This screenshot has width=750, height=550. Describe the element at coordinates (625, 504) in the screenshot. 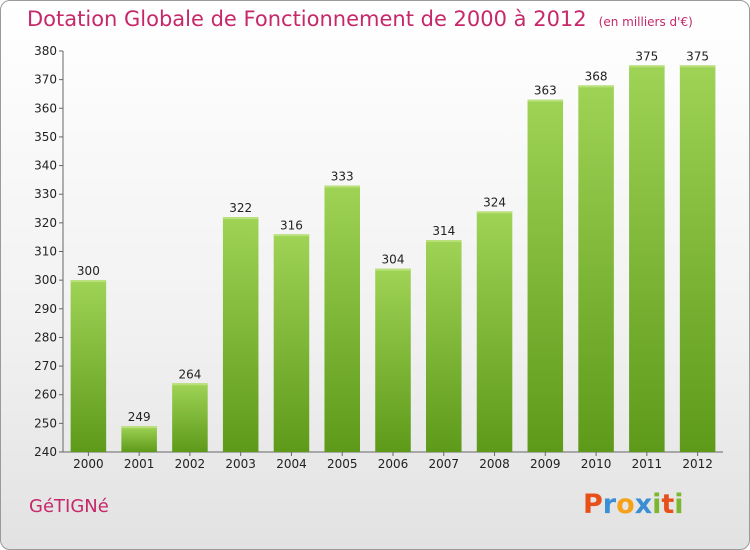

I see `logo-letter: o` at that location.